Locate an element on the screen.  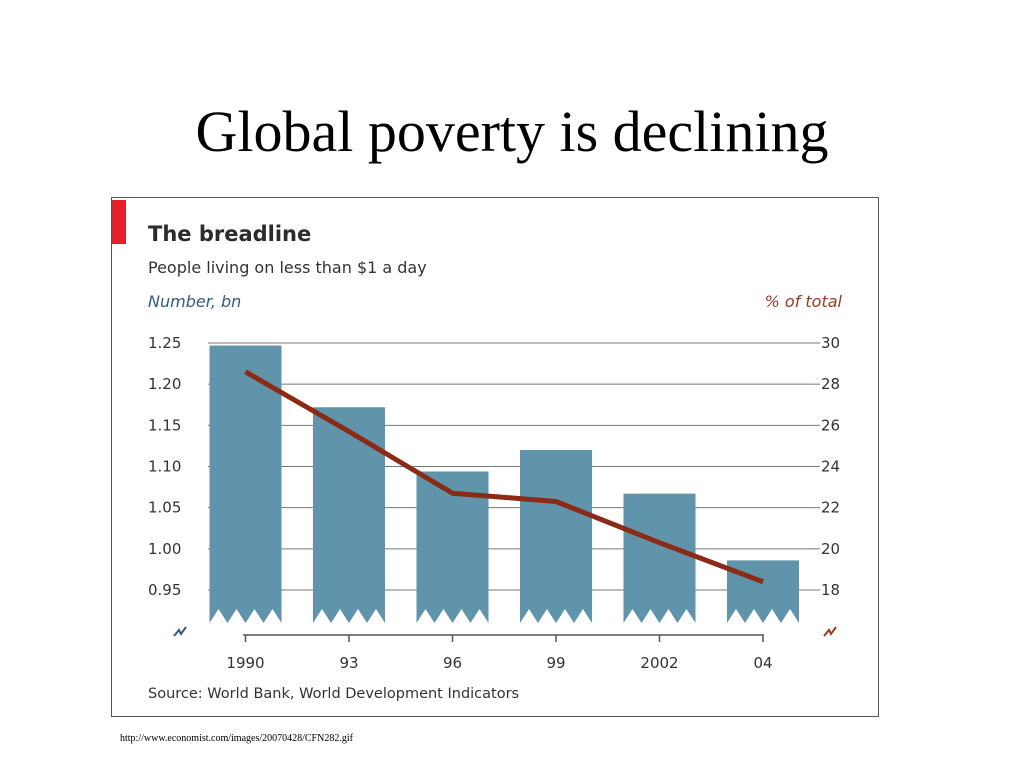
x-tick-label: 04 is located at coordinates (762, 663).